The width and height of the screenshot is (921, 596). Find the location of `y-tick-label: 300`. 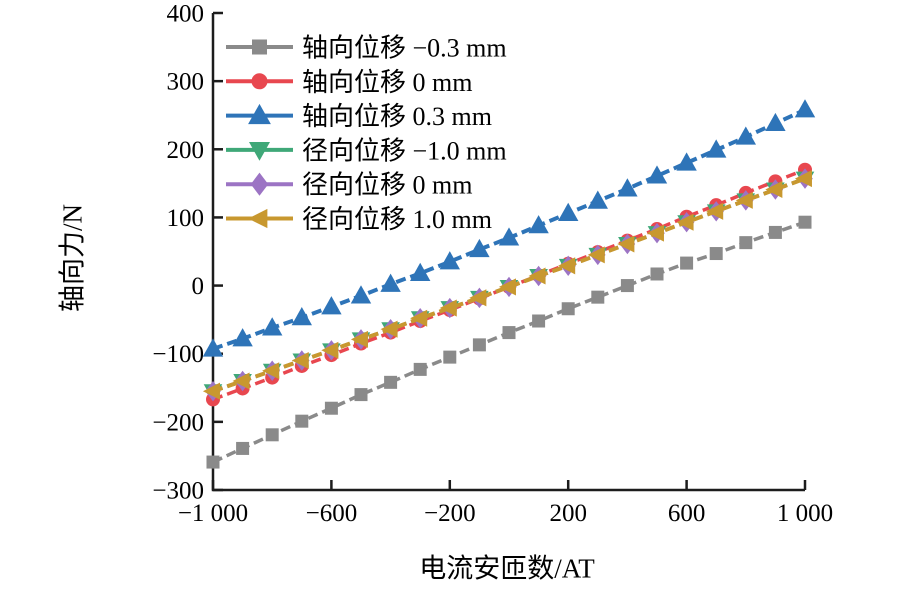

y-tick-label: 300 is located at coordinates (186, 82).